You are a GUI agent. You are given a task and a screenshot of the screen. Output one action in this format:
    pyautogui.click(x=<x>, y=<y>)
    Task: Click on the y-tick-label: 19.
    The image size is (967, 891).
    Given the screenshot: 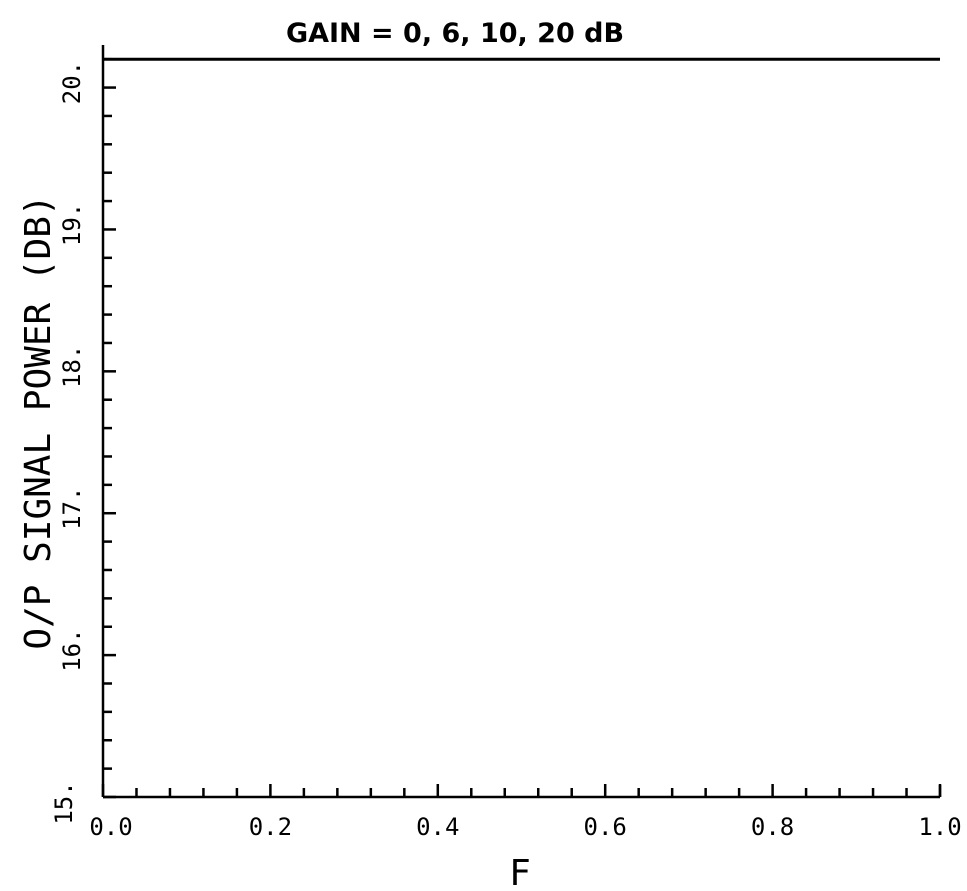 What is the action you would take?
    pyautogui.click(x=72, y=224)
    